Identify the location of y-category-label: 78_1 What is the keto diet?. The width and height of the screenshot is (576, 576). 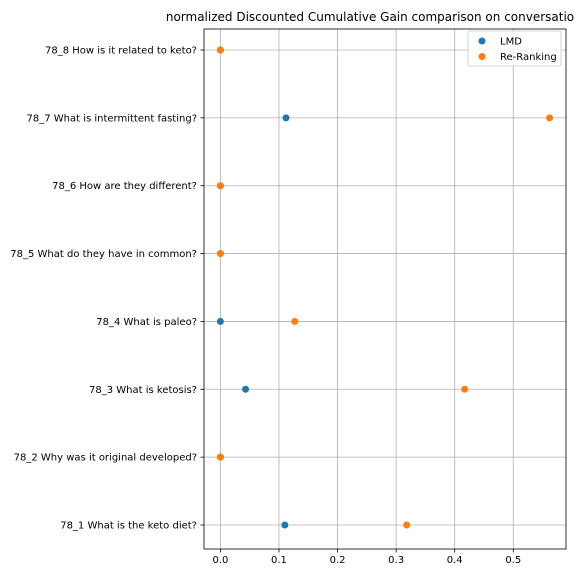
(128, 526).